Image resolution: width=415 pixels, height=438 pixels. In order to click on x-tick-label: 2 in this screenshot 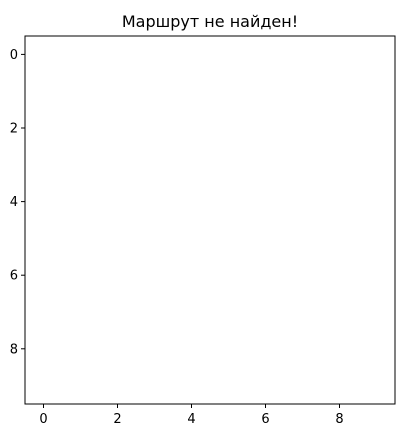, I will do `click(117, 419)`.